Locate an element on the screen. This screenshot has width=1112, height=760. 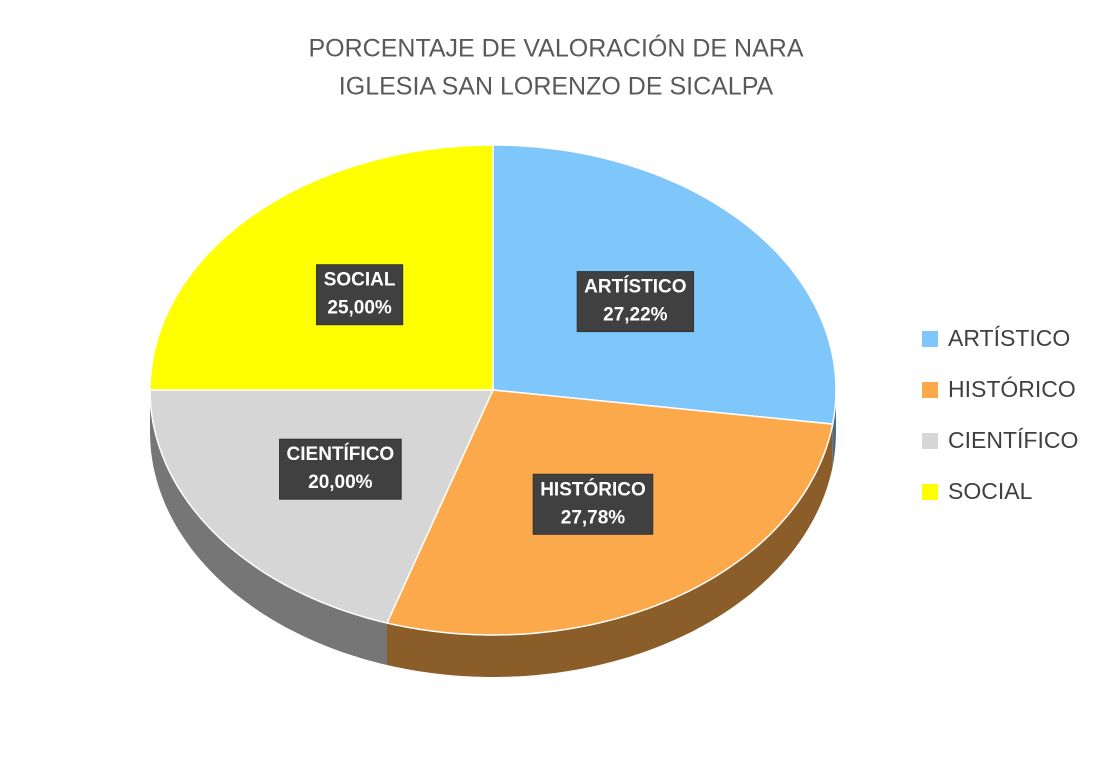
chart-title: IGLESIA SAN LORENZO DE SICALPA is located at coordinates (556, 87).